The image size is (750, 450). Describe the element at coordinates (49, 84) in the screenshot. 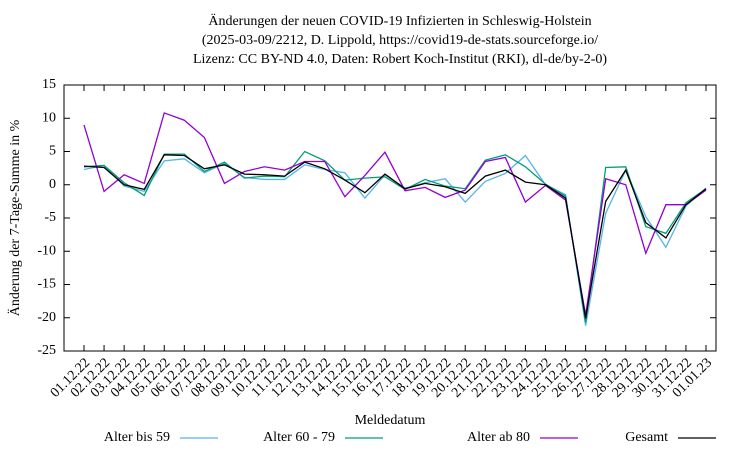

I see `y-tick-label: 15` at that location.